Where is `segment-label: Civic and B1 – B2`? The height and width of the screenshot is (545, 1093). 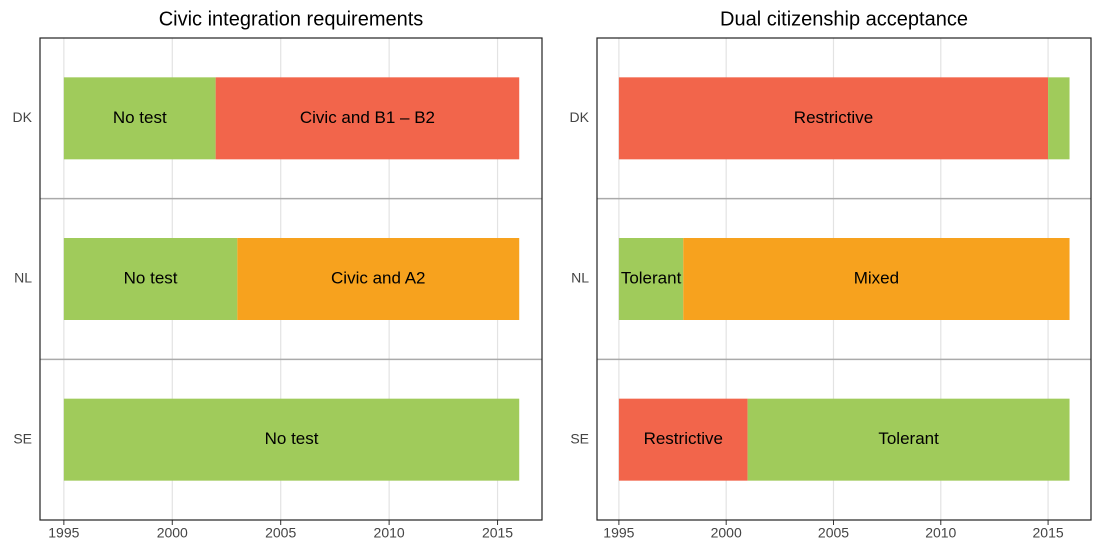
segment-label: Civic and B1 – B2 is located at coordinates (367, 117).